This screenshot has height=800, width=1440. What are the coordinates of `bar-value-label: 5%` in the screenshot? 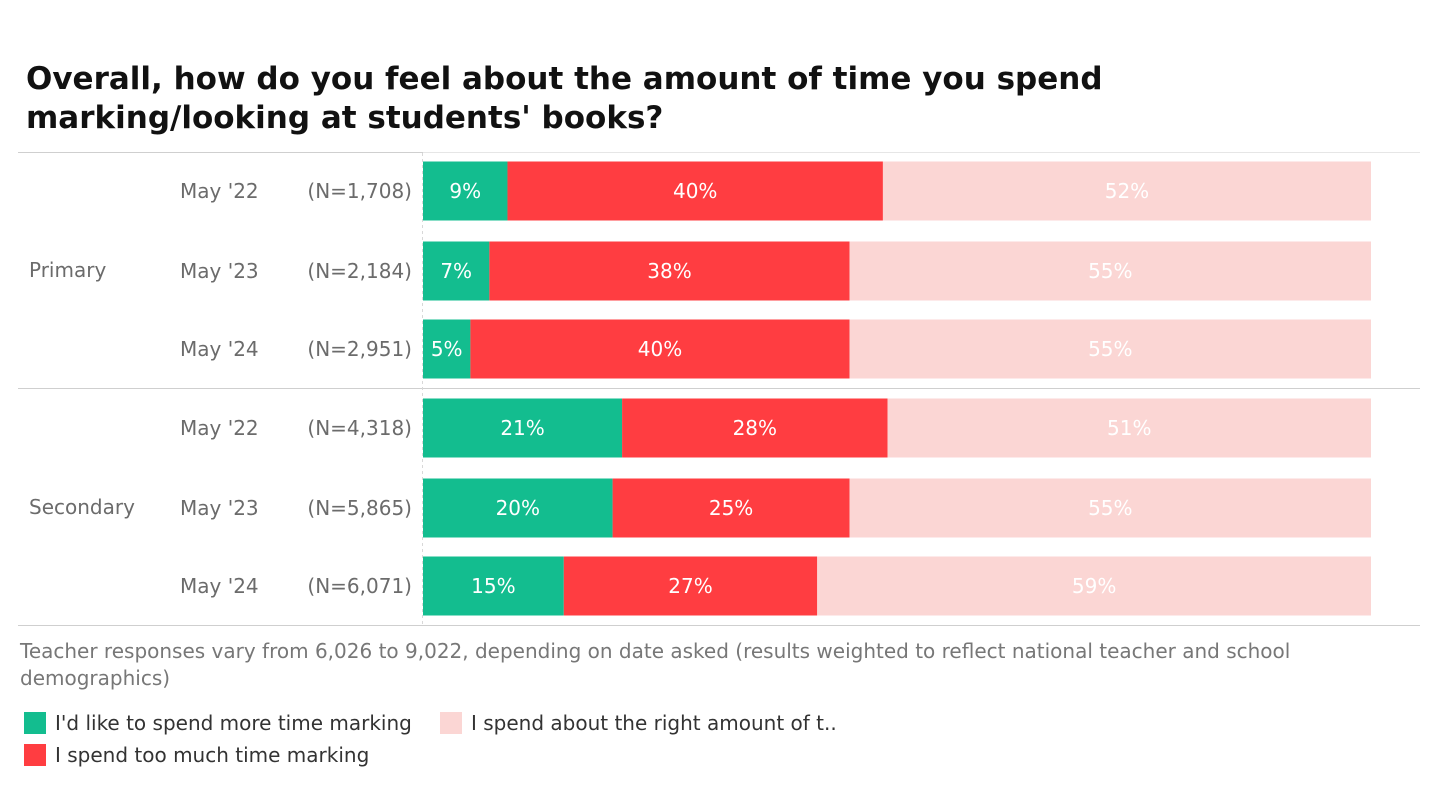 It's located at (447, 349).